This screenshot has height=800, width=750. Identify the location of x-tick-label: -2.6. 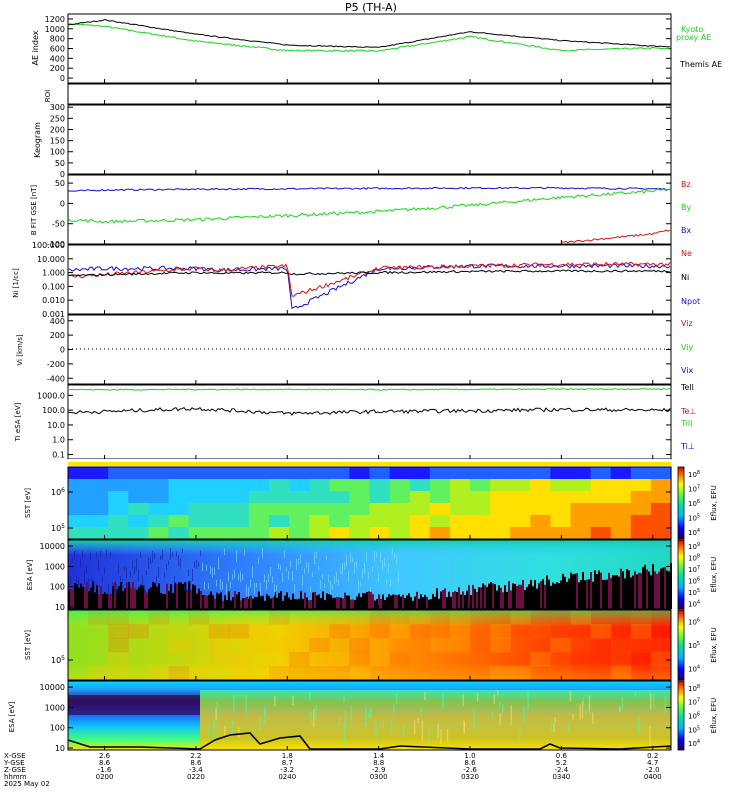
(470, 770).